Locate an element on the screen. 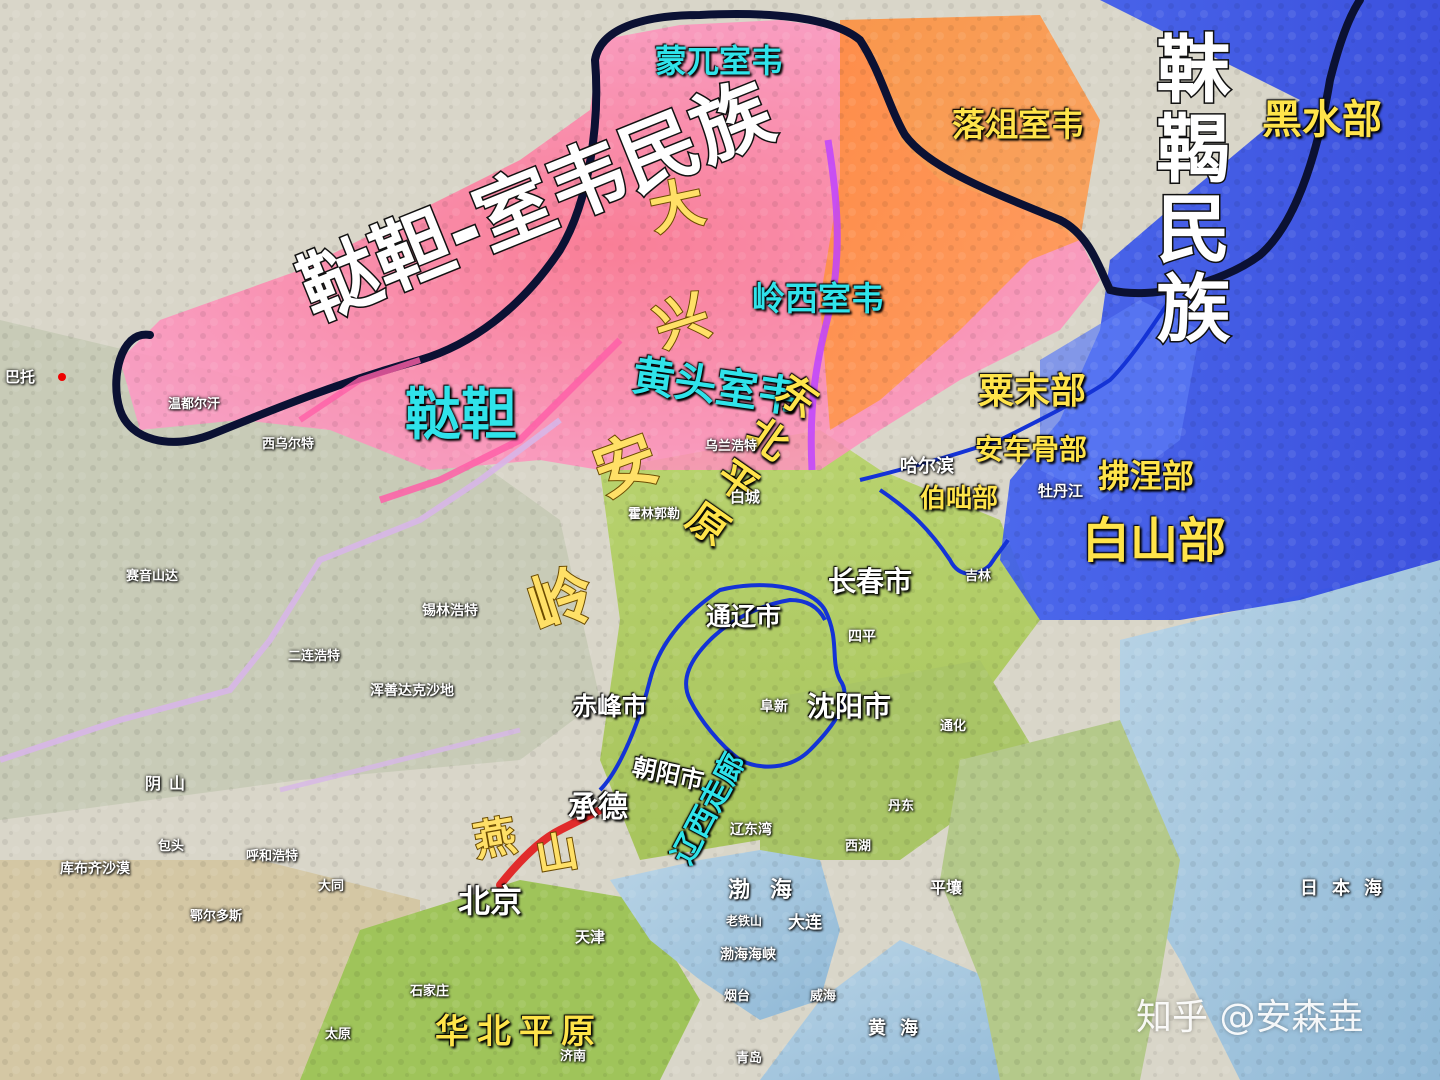  luozu-shiwei-label: 落俎室韦 is located at coordinates (1018, 124).